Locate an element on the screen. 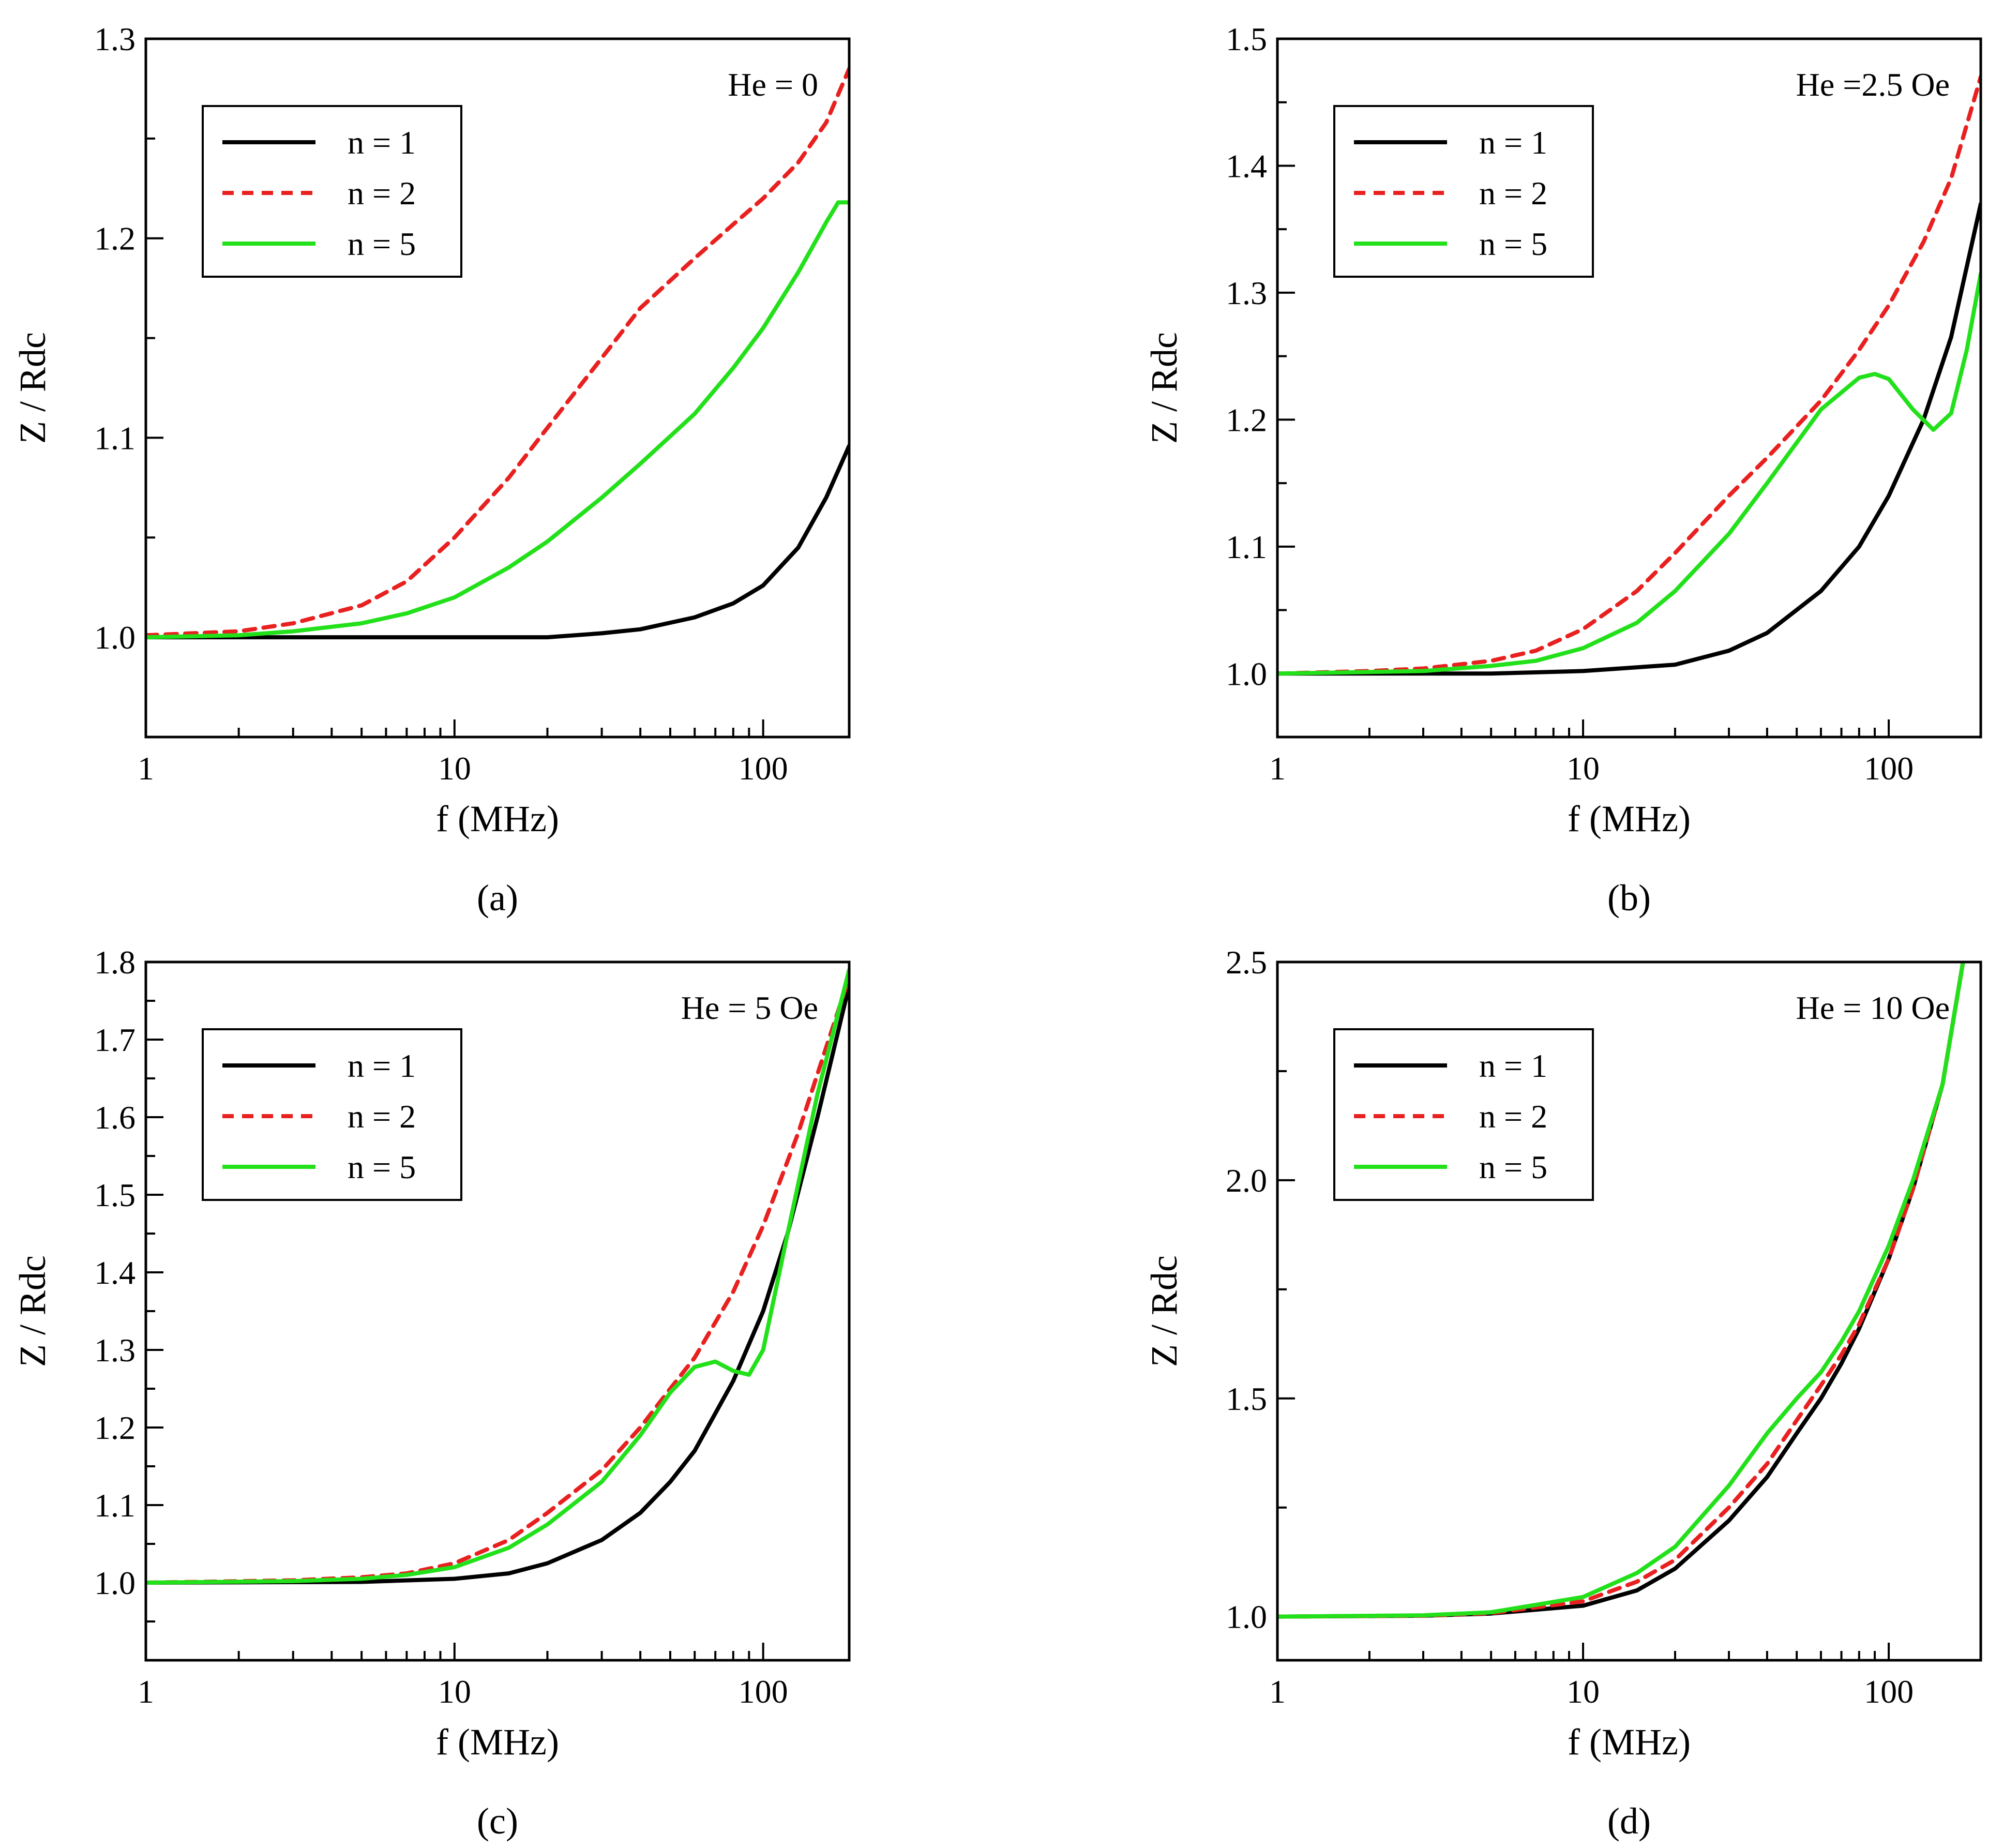 The image size is (2003, 1848). field-annotation: He = 0 is located at coordinates (773, 85).